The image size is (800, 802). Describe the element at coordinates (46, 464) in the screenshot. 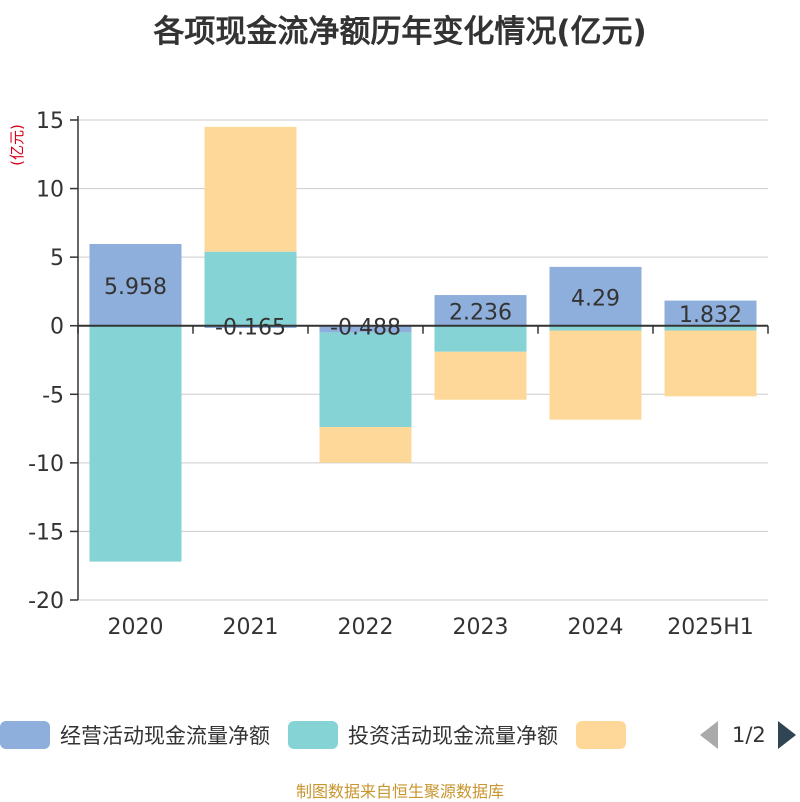

I see `y-tick-label: -10` at that location.